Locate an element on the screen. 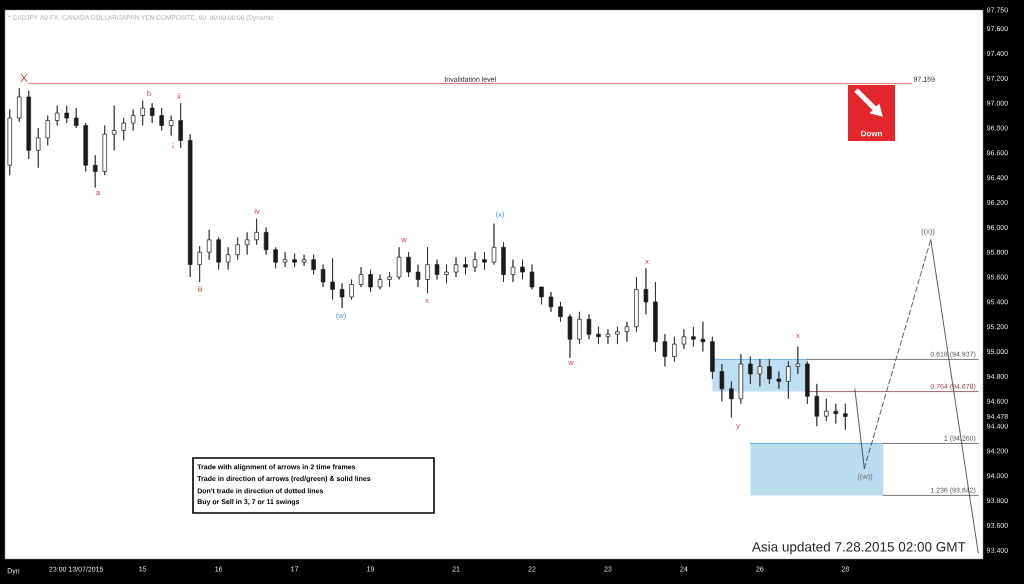  annotation: X is located at coordinates (24, 78).